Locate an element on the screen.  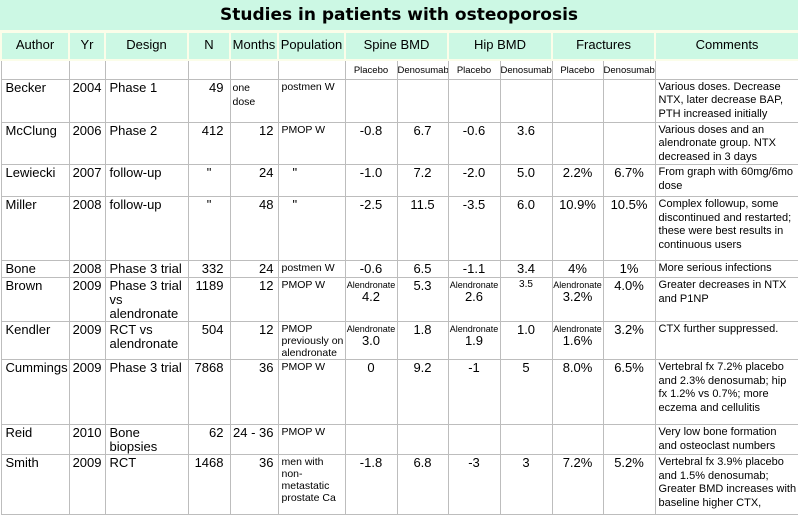
author-value: Lewiecki is located at coordinates (30, 172).